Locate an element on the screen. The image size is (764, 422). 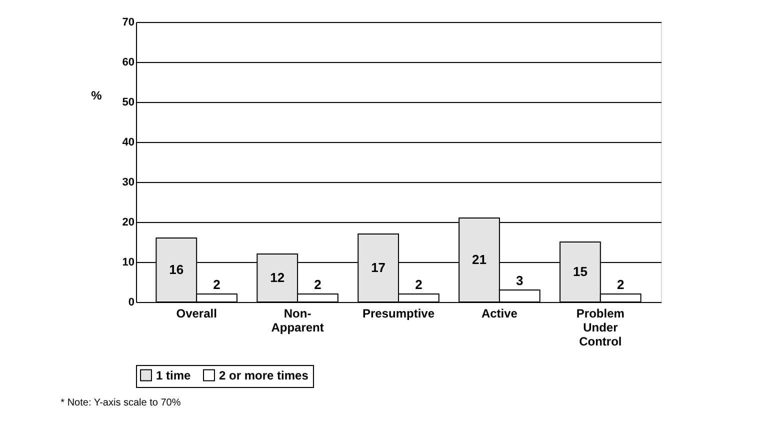
text: * Note: Y-axis scale to 70% is located at coordinates (120, 403).